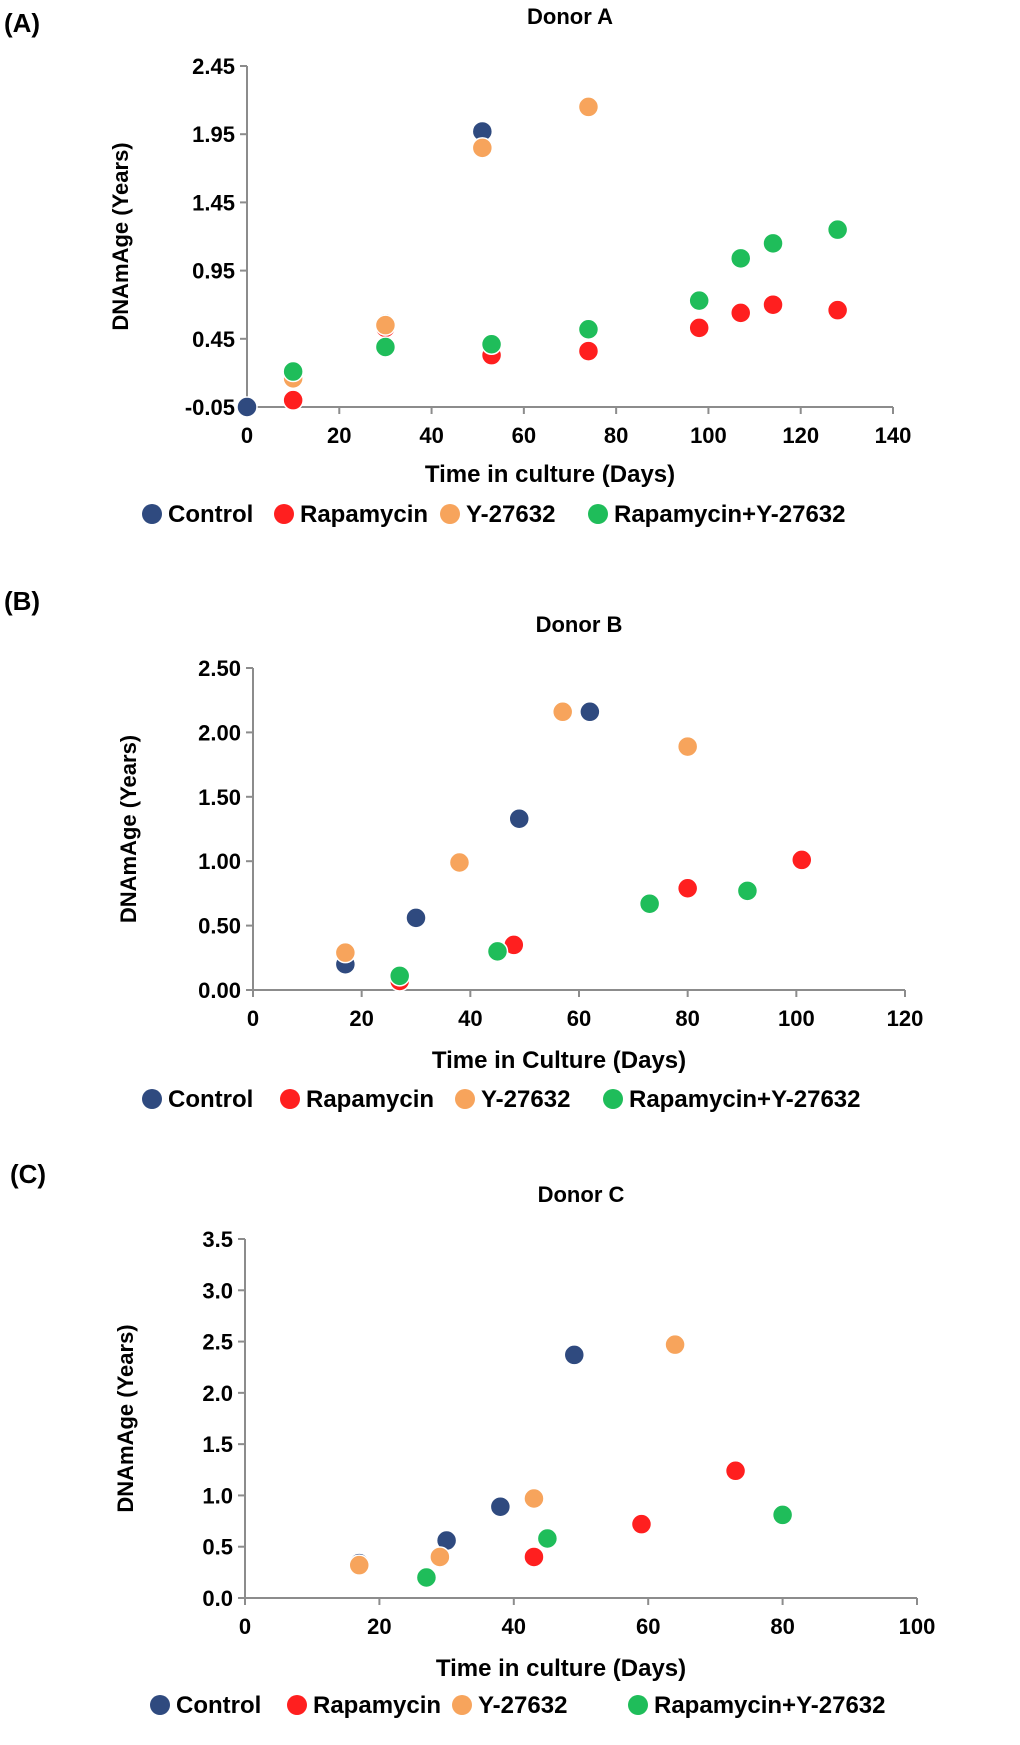  Describe the element at coordinates (217, 1290) in the screenshot. I see `y-tick-label: 3.0` at that location.